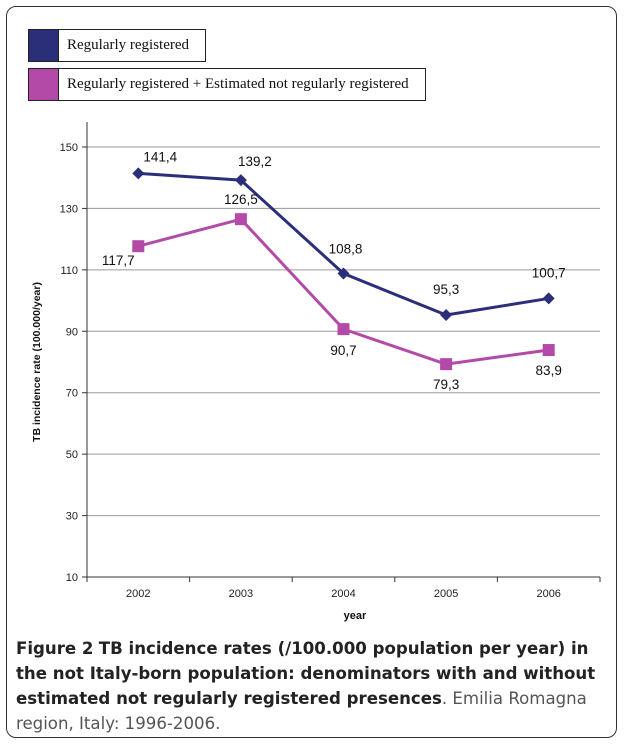  What do you see at coordinates (549, 272) in the screenshot?
I see `data-label-series-1-2006: 100,7` at bounding box center [549, 272].